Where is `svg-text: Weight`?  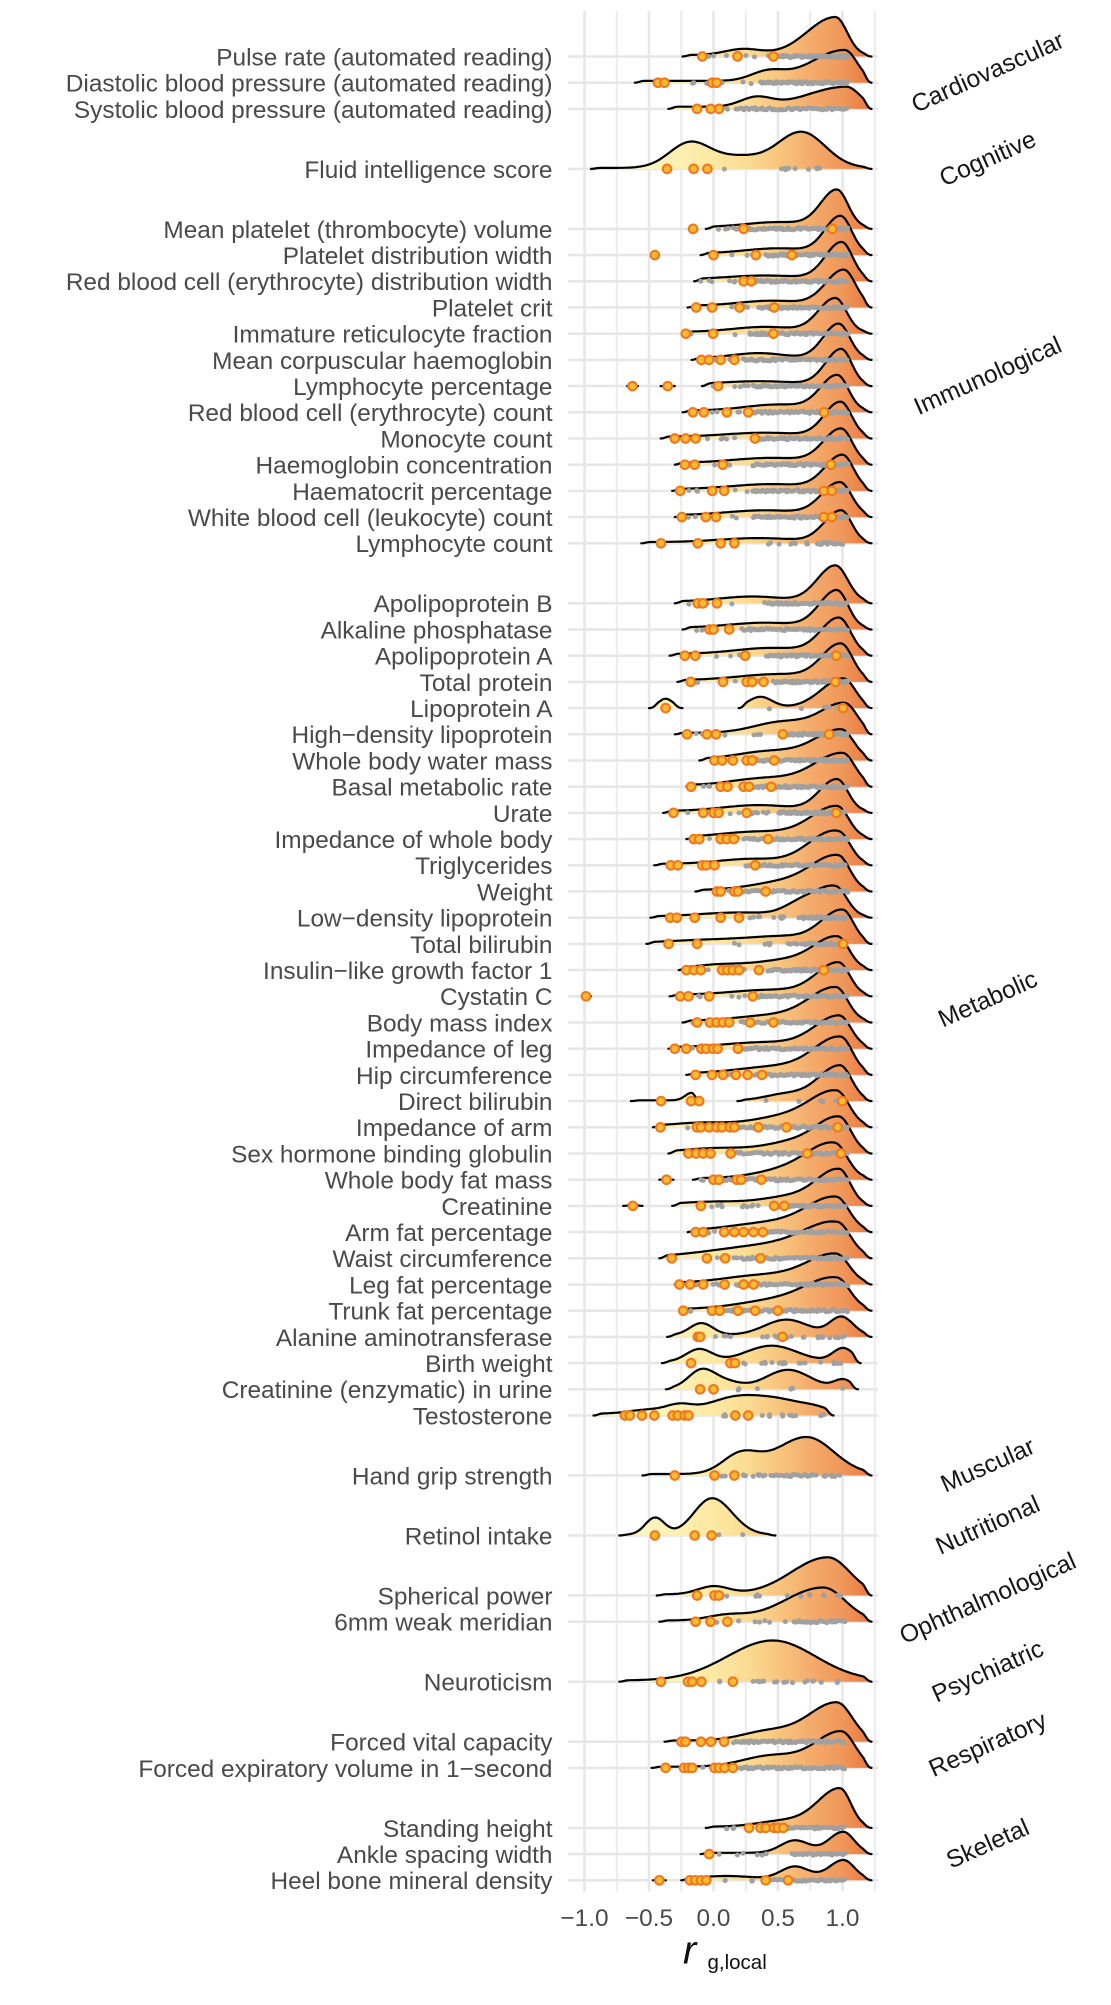 svg-text: Weight is located at coordinates (515, 892).